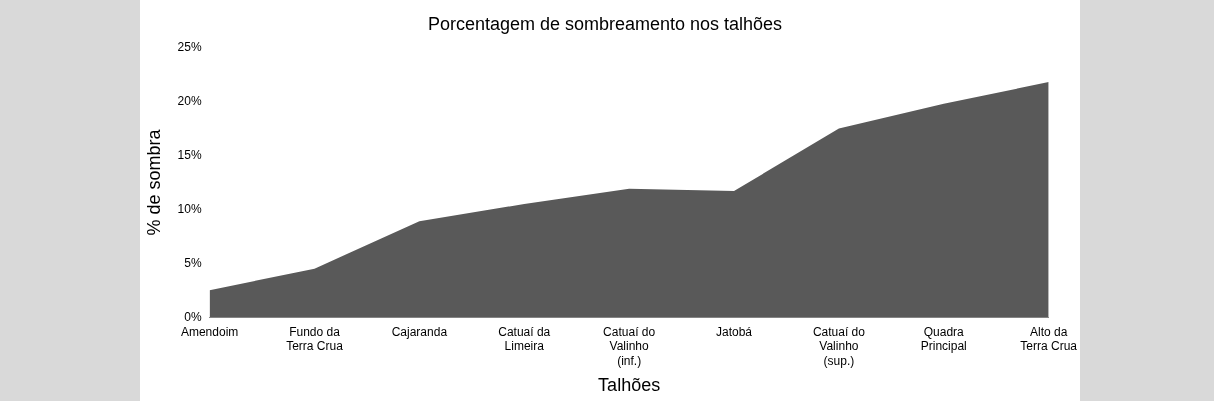  I want to click on x-tick-label: Catuaí do Valinho (inf.), so click(629, 346).